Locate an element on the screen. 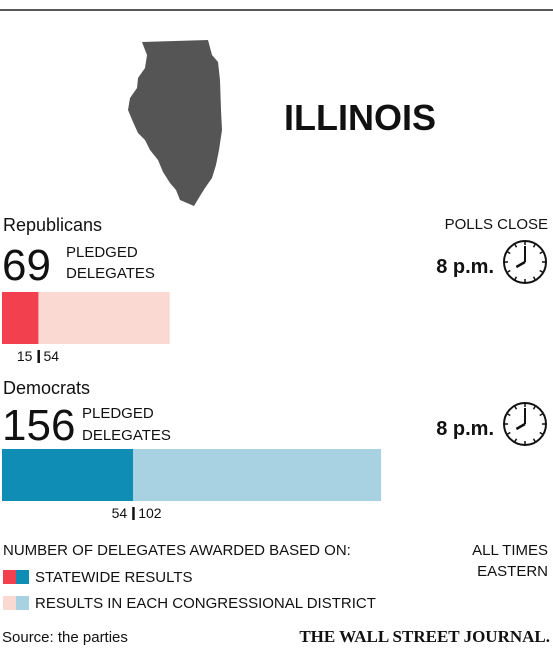 The height and width of the screenshot is (650, 553). segment-label: 102 is located at coordinates (150, 513).